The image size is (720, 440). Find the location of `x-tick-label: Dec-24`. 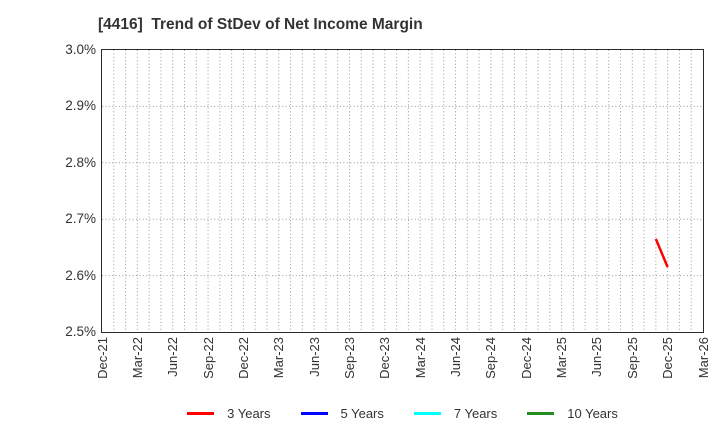

x-tick-label: Dec-24 is located at coordinates (526, 358).